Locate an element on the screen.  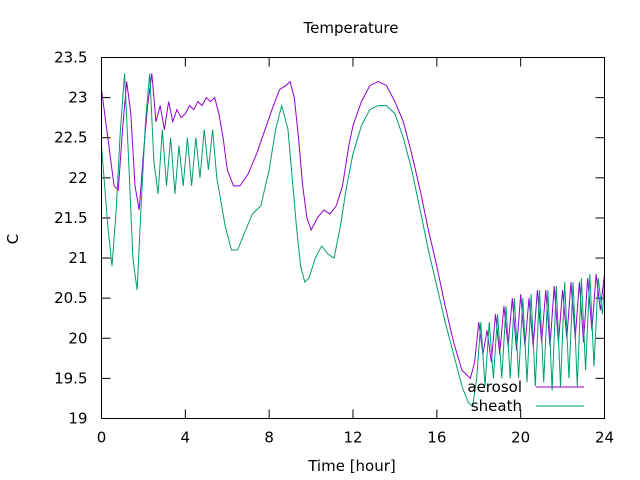
y-tick-label: 22 is located at coordinates (77, 178).